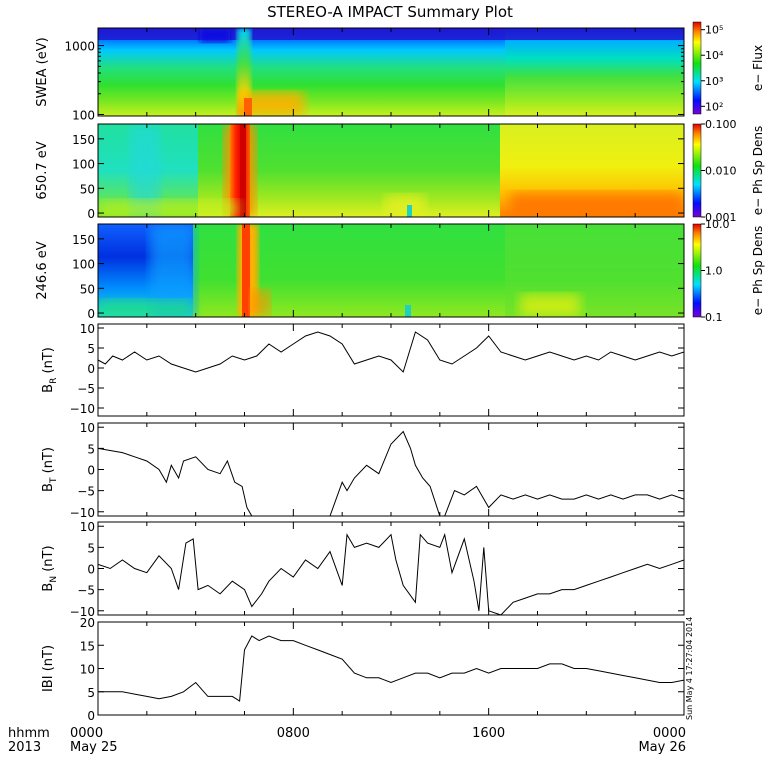 The image size is (780, 780). I want to click on spectrogram-650ev, so click(391, 170).